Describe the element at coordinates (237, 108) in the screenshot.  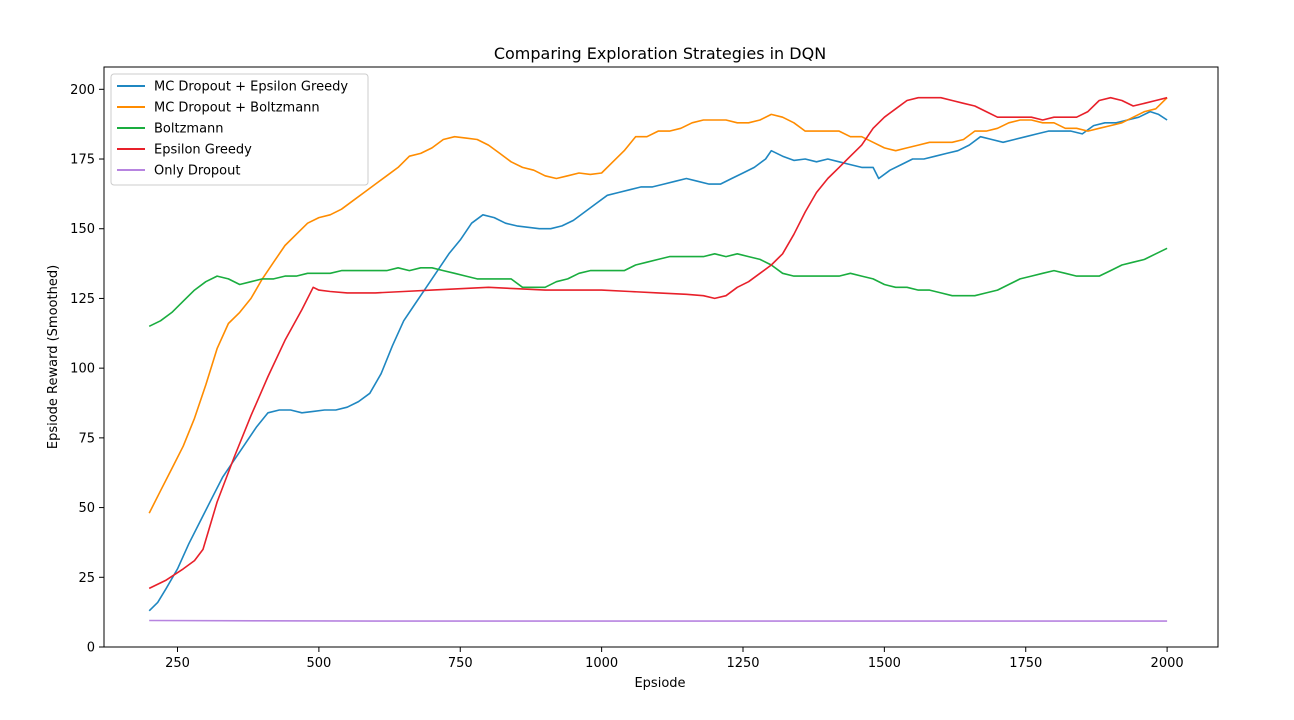
I see `legend-entry-1: MC Dropout + Boltzmann` at that location.